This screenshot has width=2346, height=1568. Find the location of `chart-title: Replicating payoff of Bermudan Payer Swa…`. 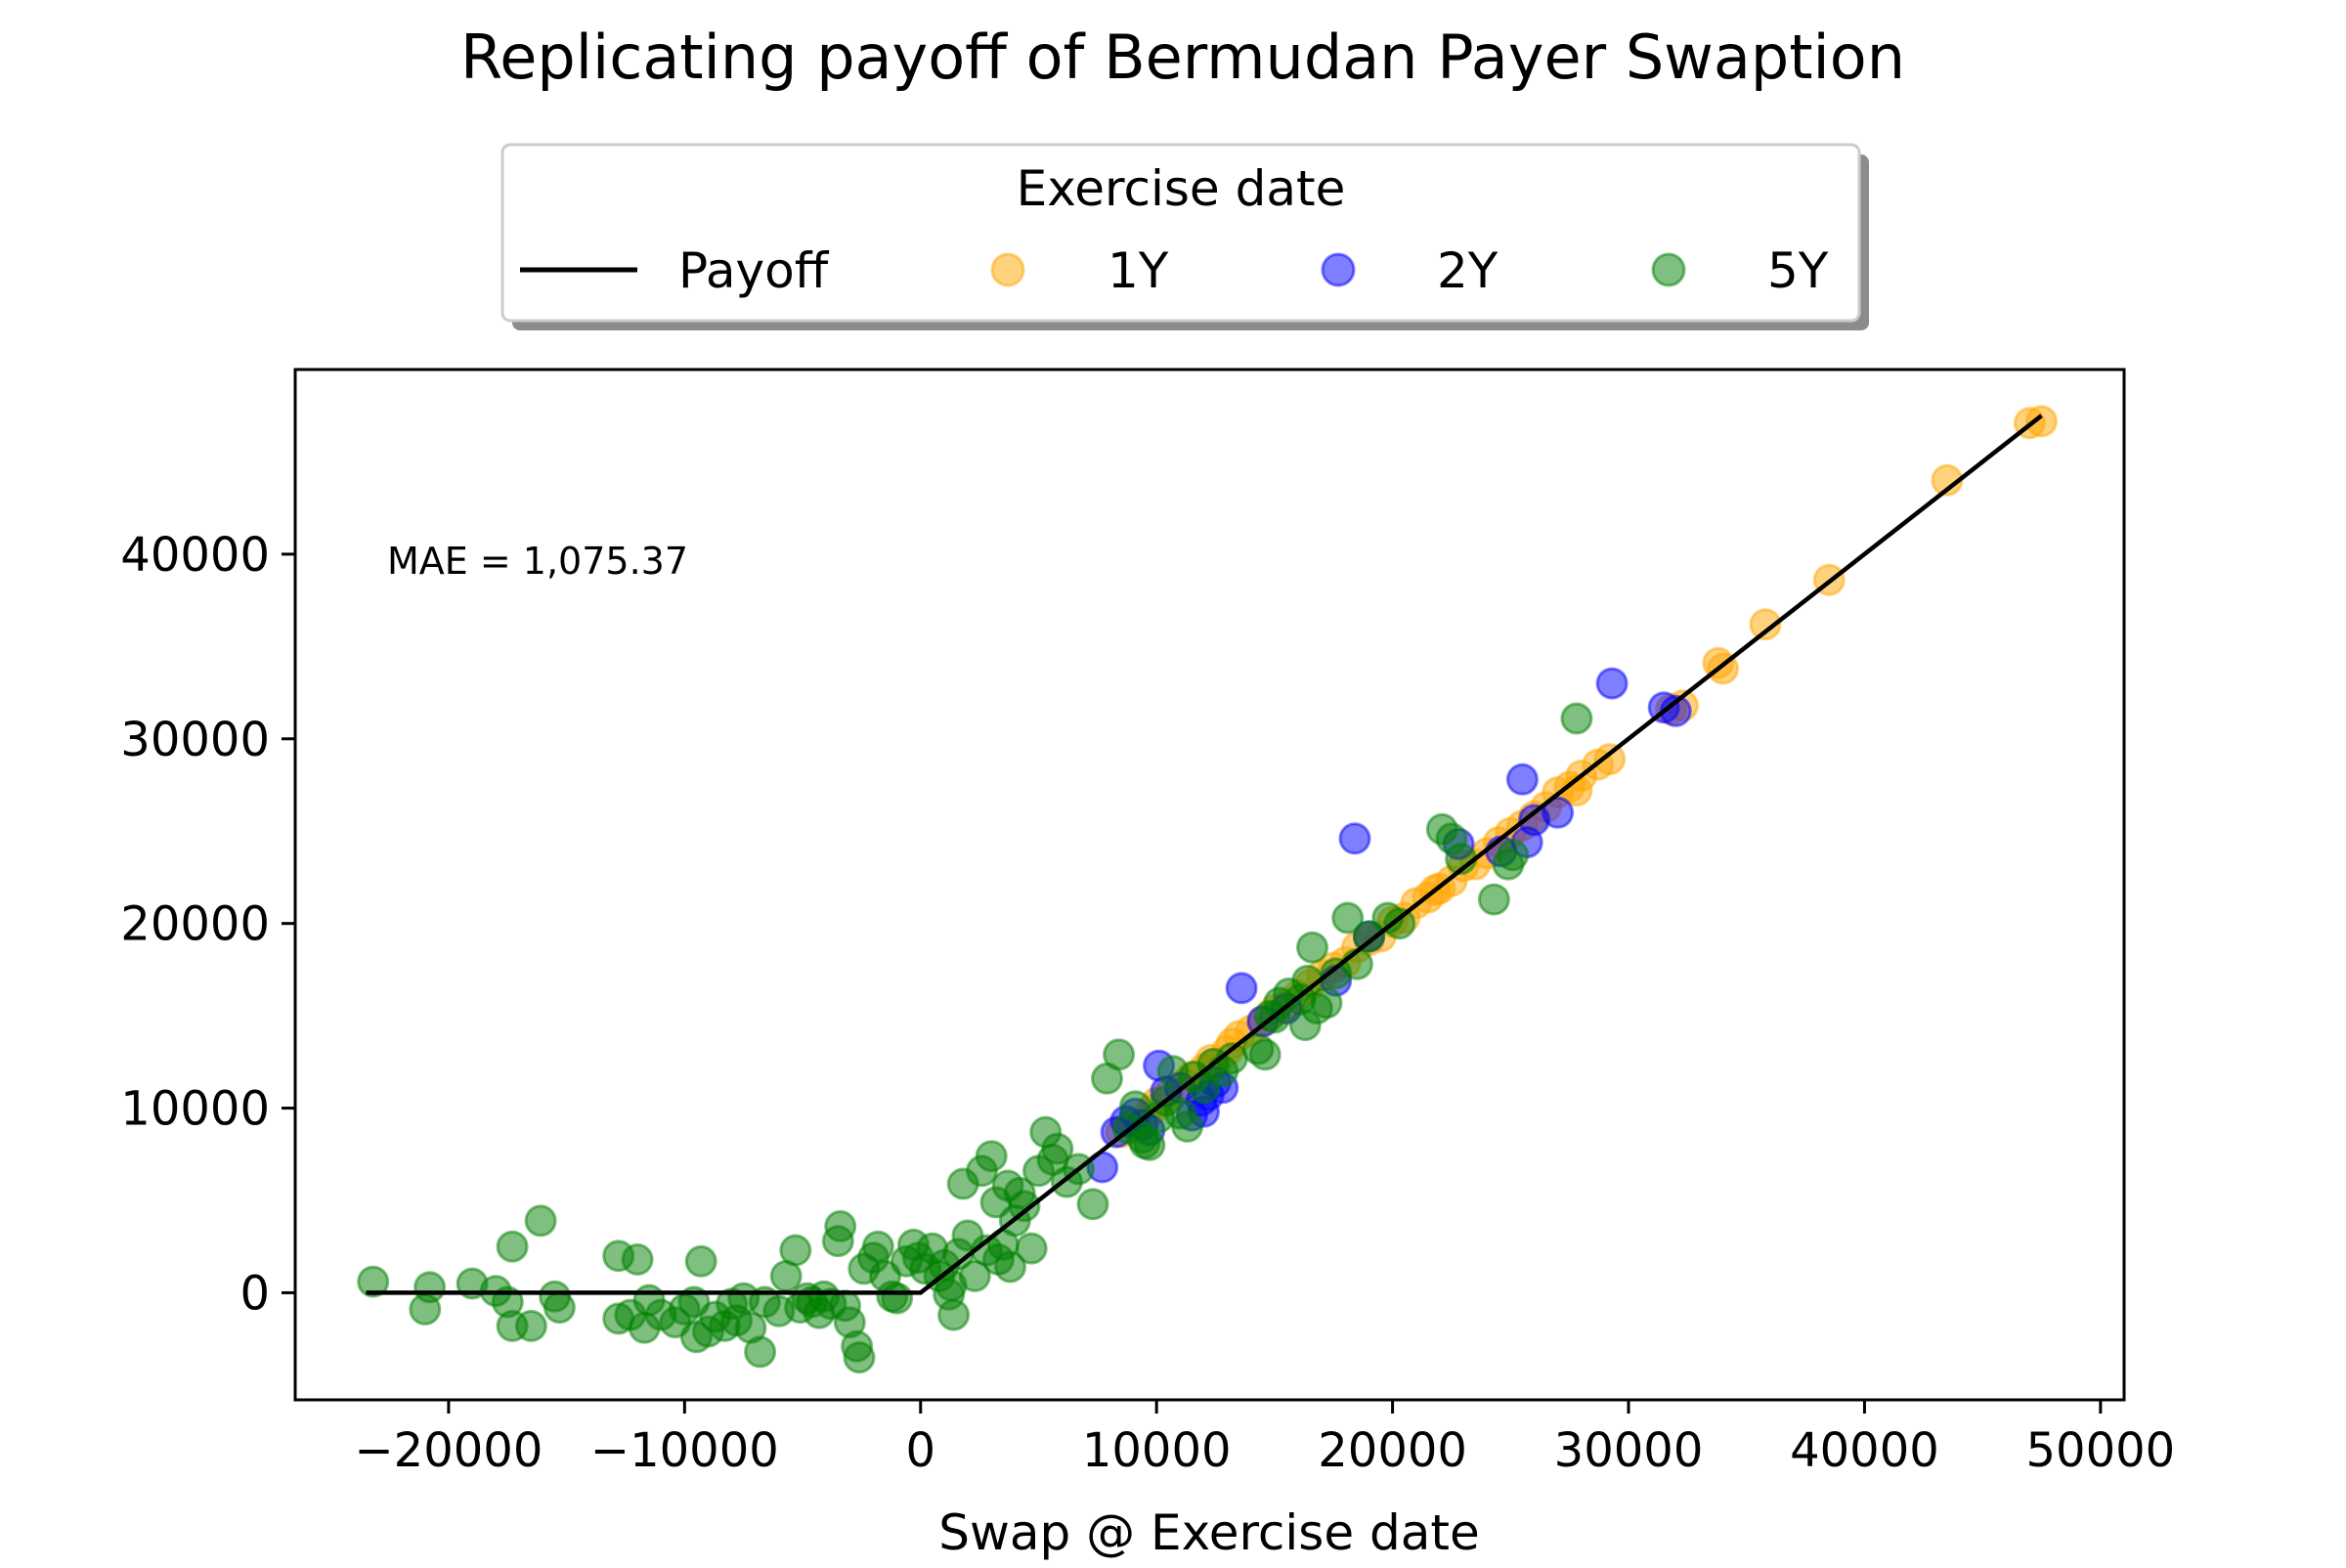

chart-title: Replicating payoff of Bermudan Payer Swa… is located at coordinates (1182, 57).